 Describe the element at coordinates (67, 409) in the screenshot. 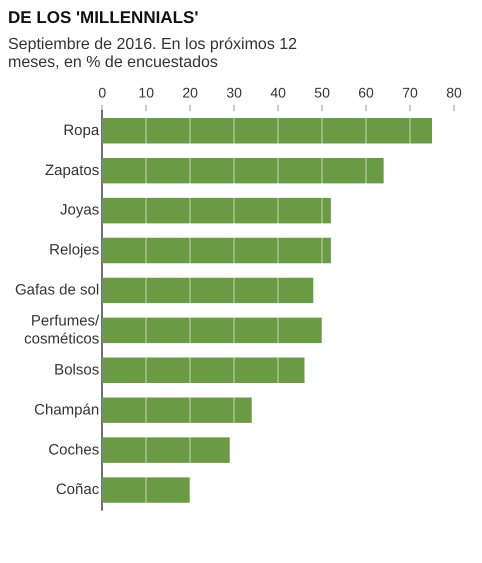

I see `y-tick-label: Champán` at that location.